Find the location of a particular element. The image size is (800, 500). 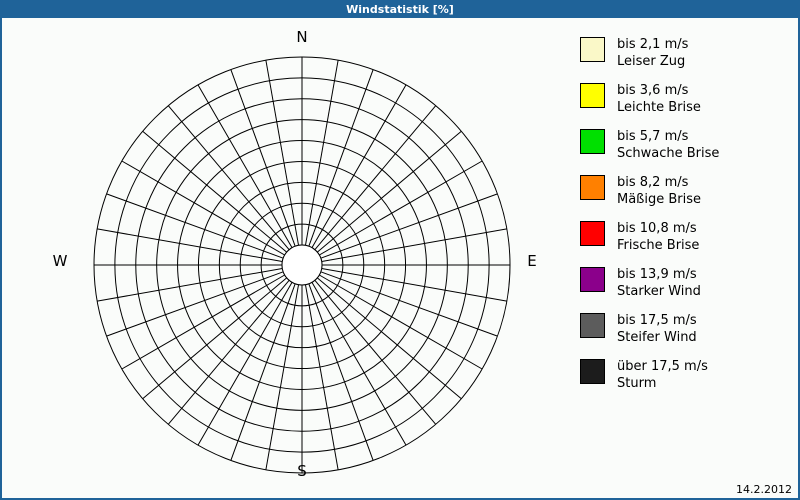

legend-item-text: bis 17,5 m/s Steifer Wind is located at coordinates (657, 329).